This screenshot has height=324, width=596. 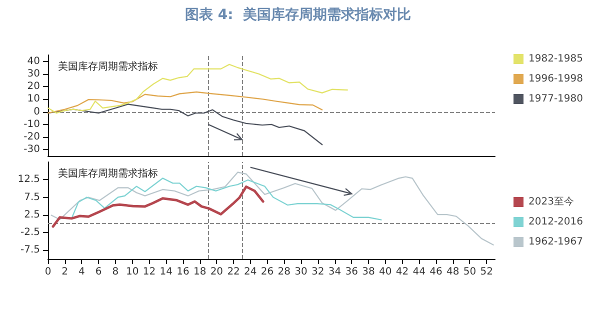 What do you see at coordinates (284, 272) in the screenshot?
I see `x-tick-label: 28` at bounding box center [284, 272].